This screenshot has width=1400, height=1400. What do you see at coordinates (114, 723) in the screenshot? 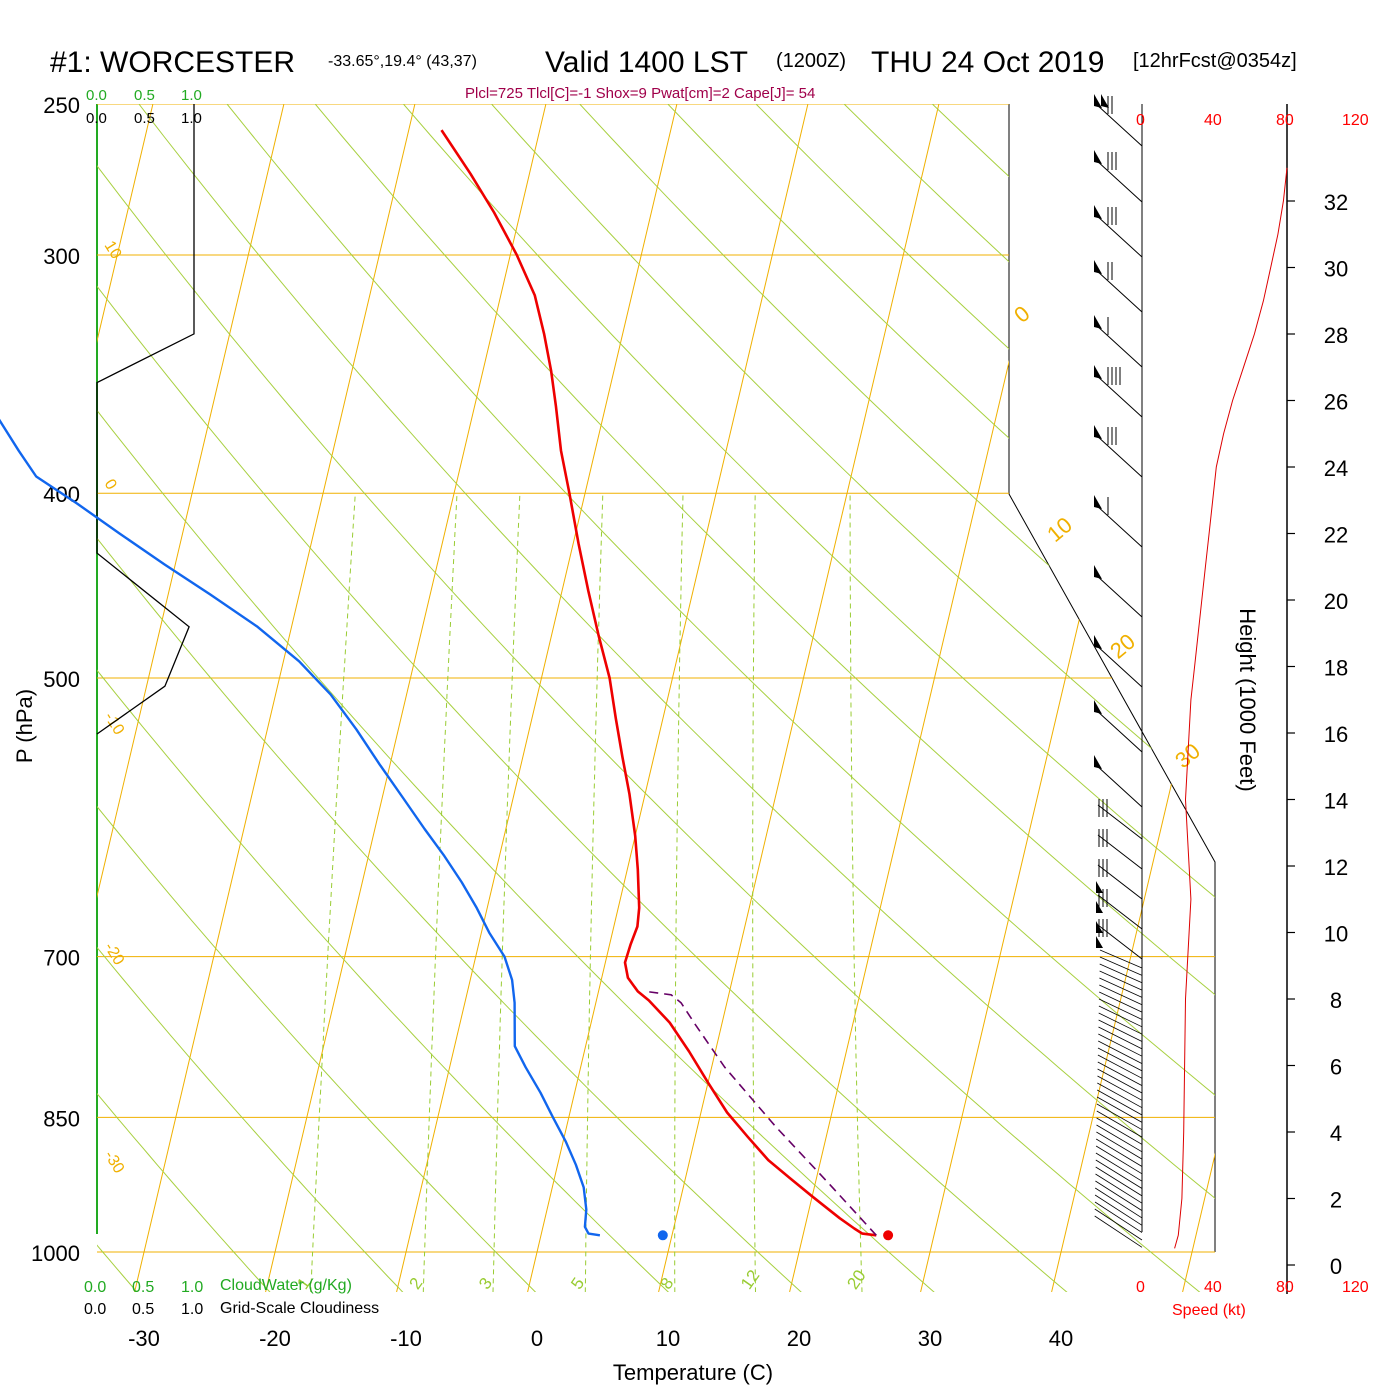
I see `isotherm-label-left: -10` at bounding box center [114, 723].